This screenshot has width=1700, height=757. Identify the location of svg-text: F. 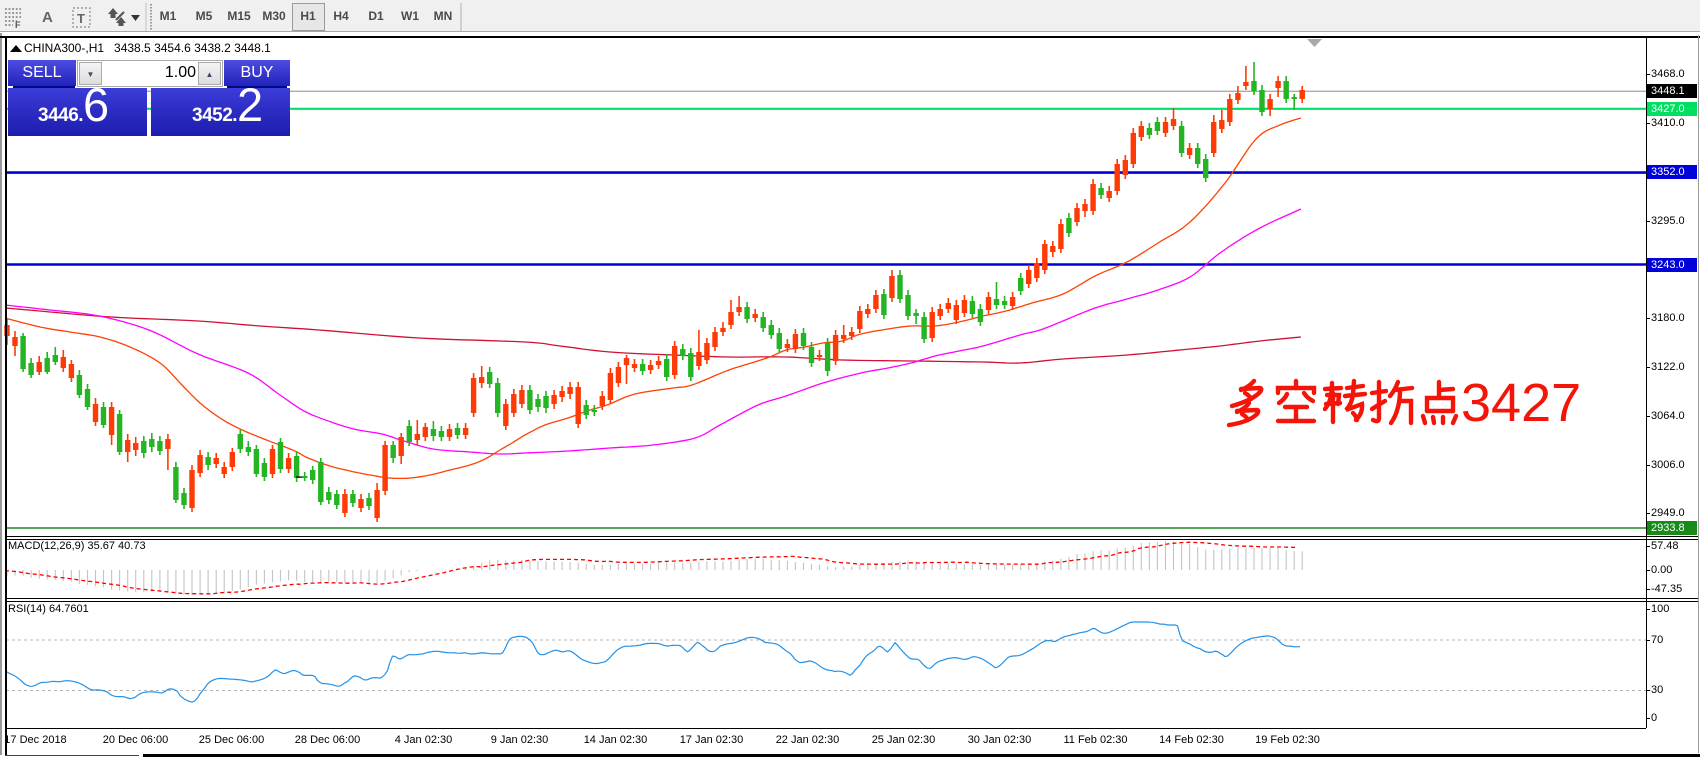
(18, 25).